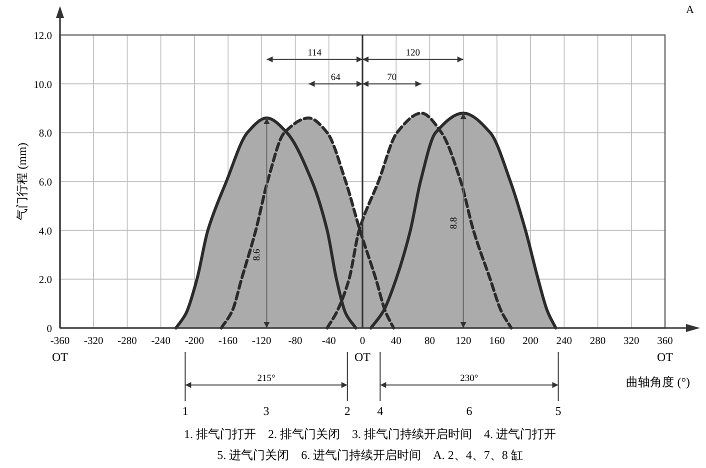 This screenshot has height=468, width=706. I want to click on text: A, so click(690, 10).